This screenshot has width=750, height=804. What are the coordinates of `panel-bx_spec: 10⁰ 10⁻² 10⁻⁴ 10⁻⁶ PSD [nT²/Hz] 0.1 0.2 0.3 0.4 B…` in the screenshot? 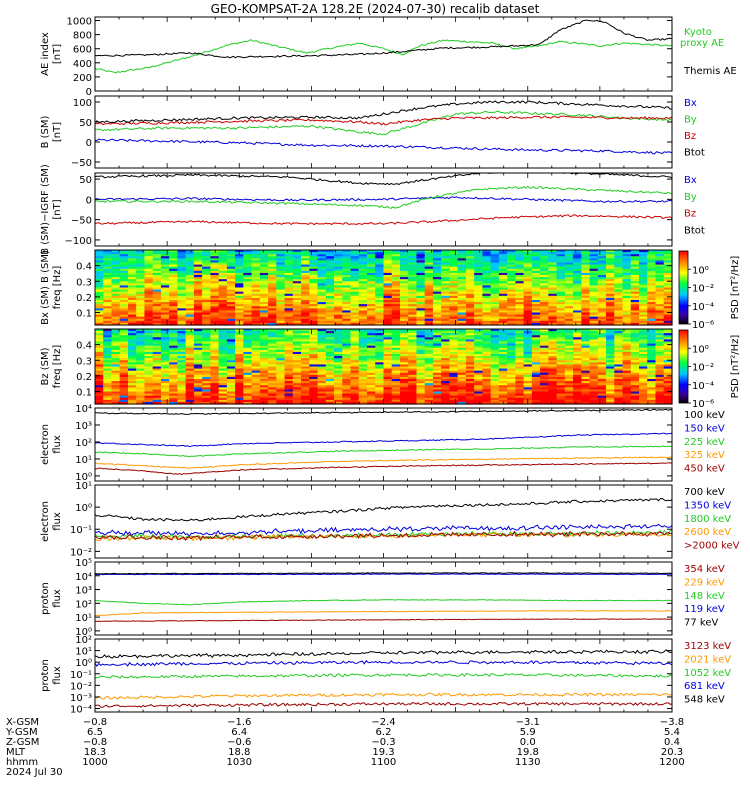 It's located at (390, 290).